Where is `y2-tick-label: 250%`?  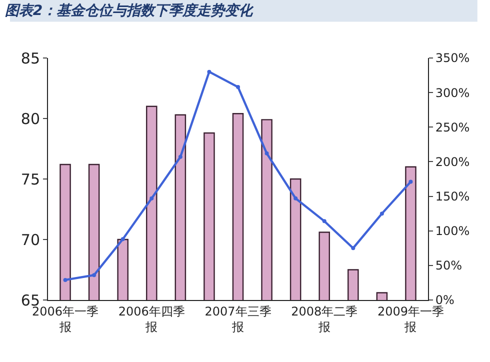
y2-tick-label: 250% is located at coordinates (452, 127).